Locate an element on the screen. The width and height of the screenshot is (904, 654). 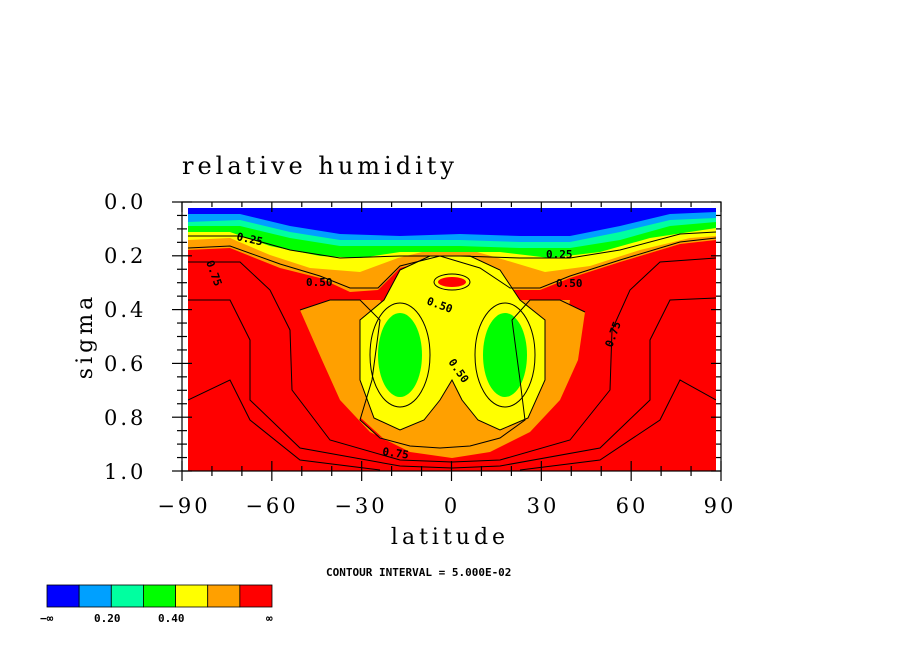
x-tick-label: 90 is located at coordinates (720, 506).